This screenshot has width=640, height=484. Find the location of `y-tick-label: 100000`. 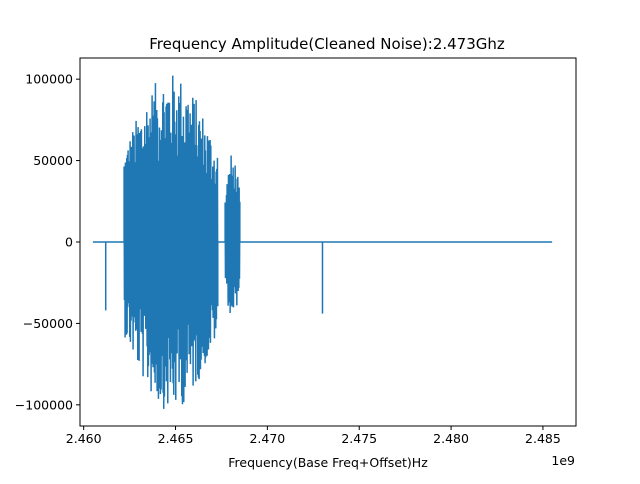

y-tick-label: 100000 is located at coordinates (49, 79).